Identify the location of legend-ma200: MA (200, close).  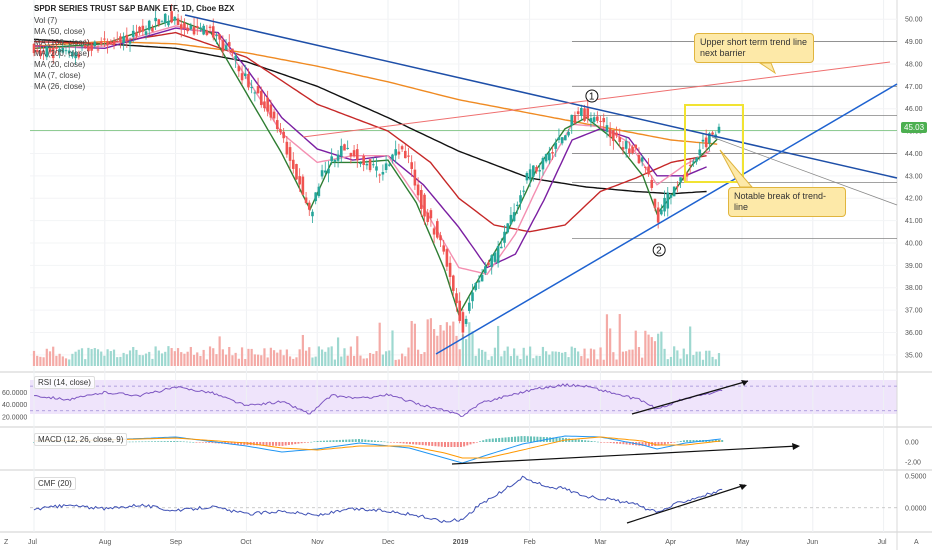
(62, 53).